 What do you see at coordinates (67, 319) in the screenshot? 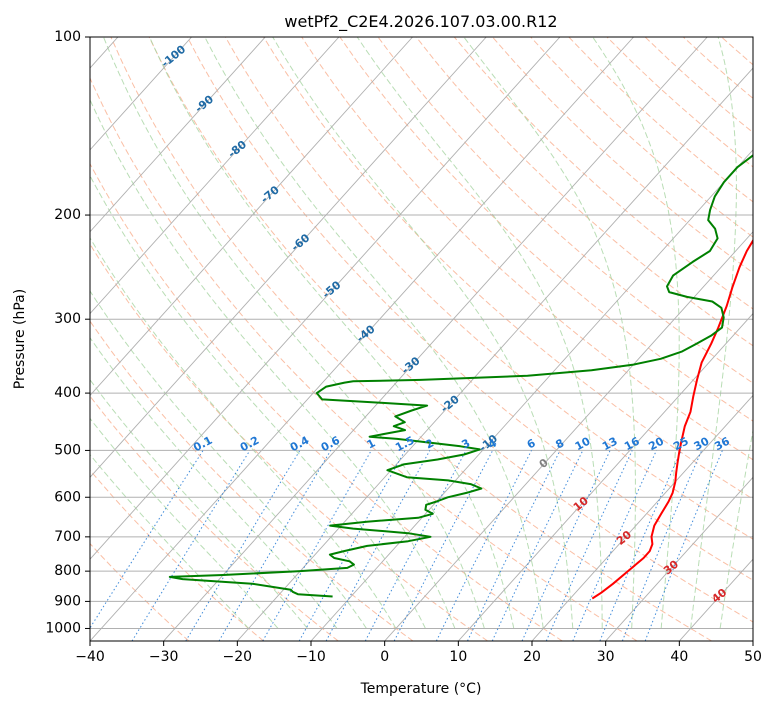
I see `y-tick-label: 300` at bounding box center [67, 319].